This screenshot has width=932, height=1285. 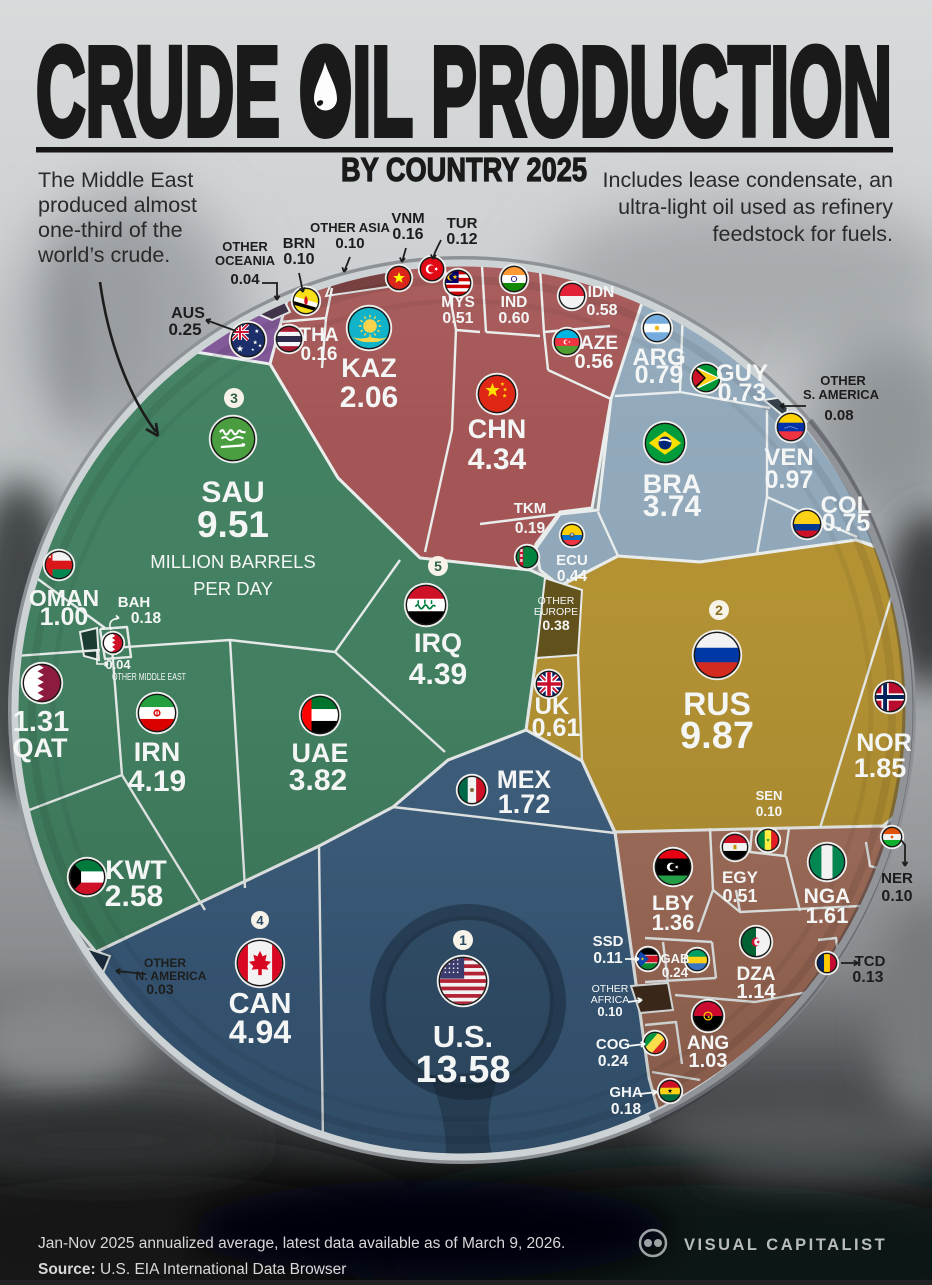 I want to click on svg-text: GHA, so click(x=626, y=1092).